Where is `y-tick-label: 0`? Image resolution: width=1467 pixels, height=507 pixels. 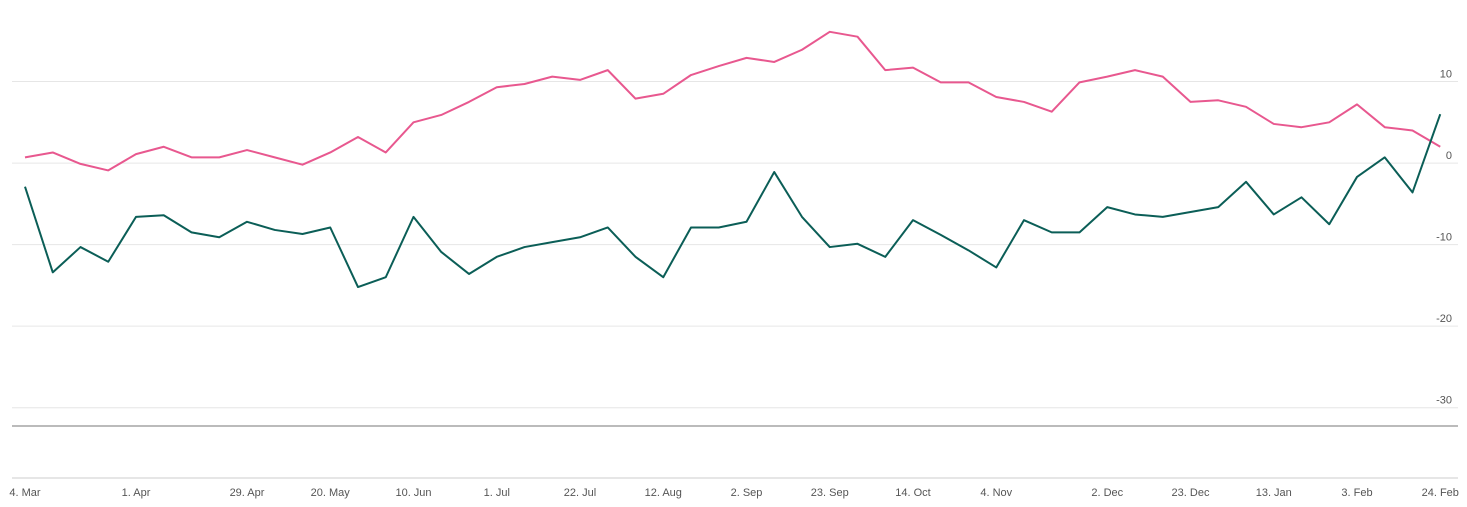
y-tick-label: 0 is located at coordinates (1449, 156).